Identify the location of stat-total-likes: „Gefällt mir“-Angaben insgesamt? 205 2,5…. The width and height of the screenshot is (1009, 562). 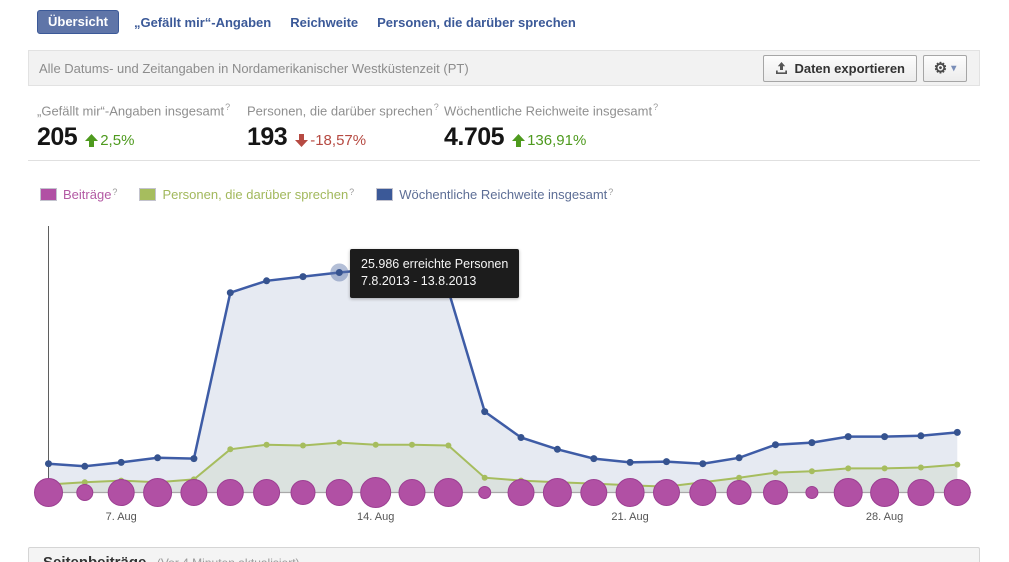
(133, 127).